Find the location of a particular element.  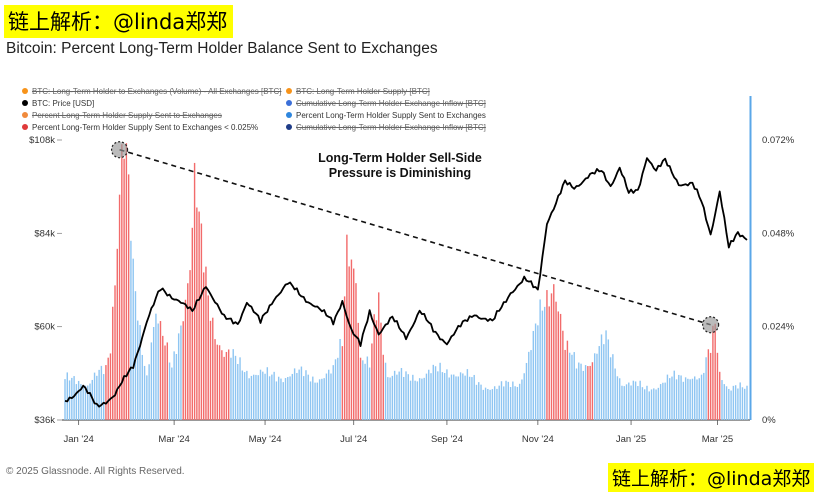

x-tick-label: Sep '24 is located at coordinates (447, 439).